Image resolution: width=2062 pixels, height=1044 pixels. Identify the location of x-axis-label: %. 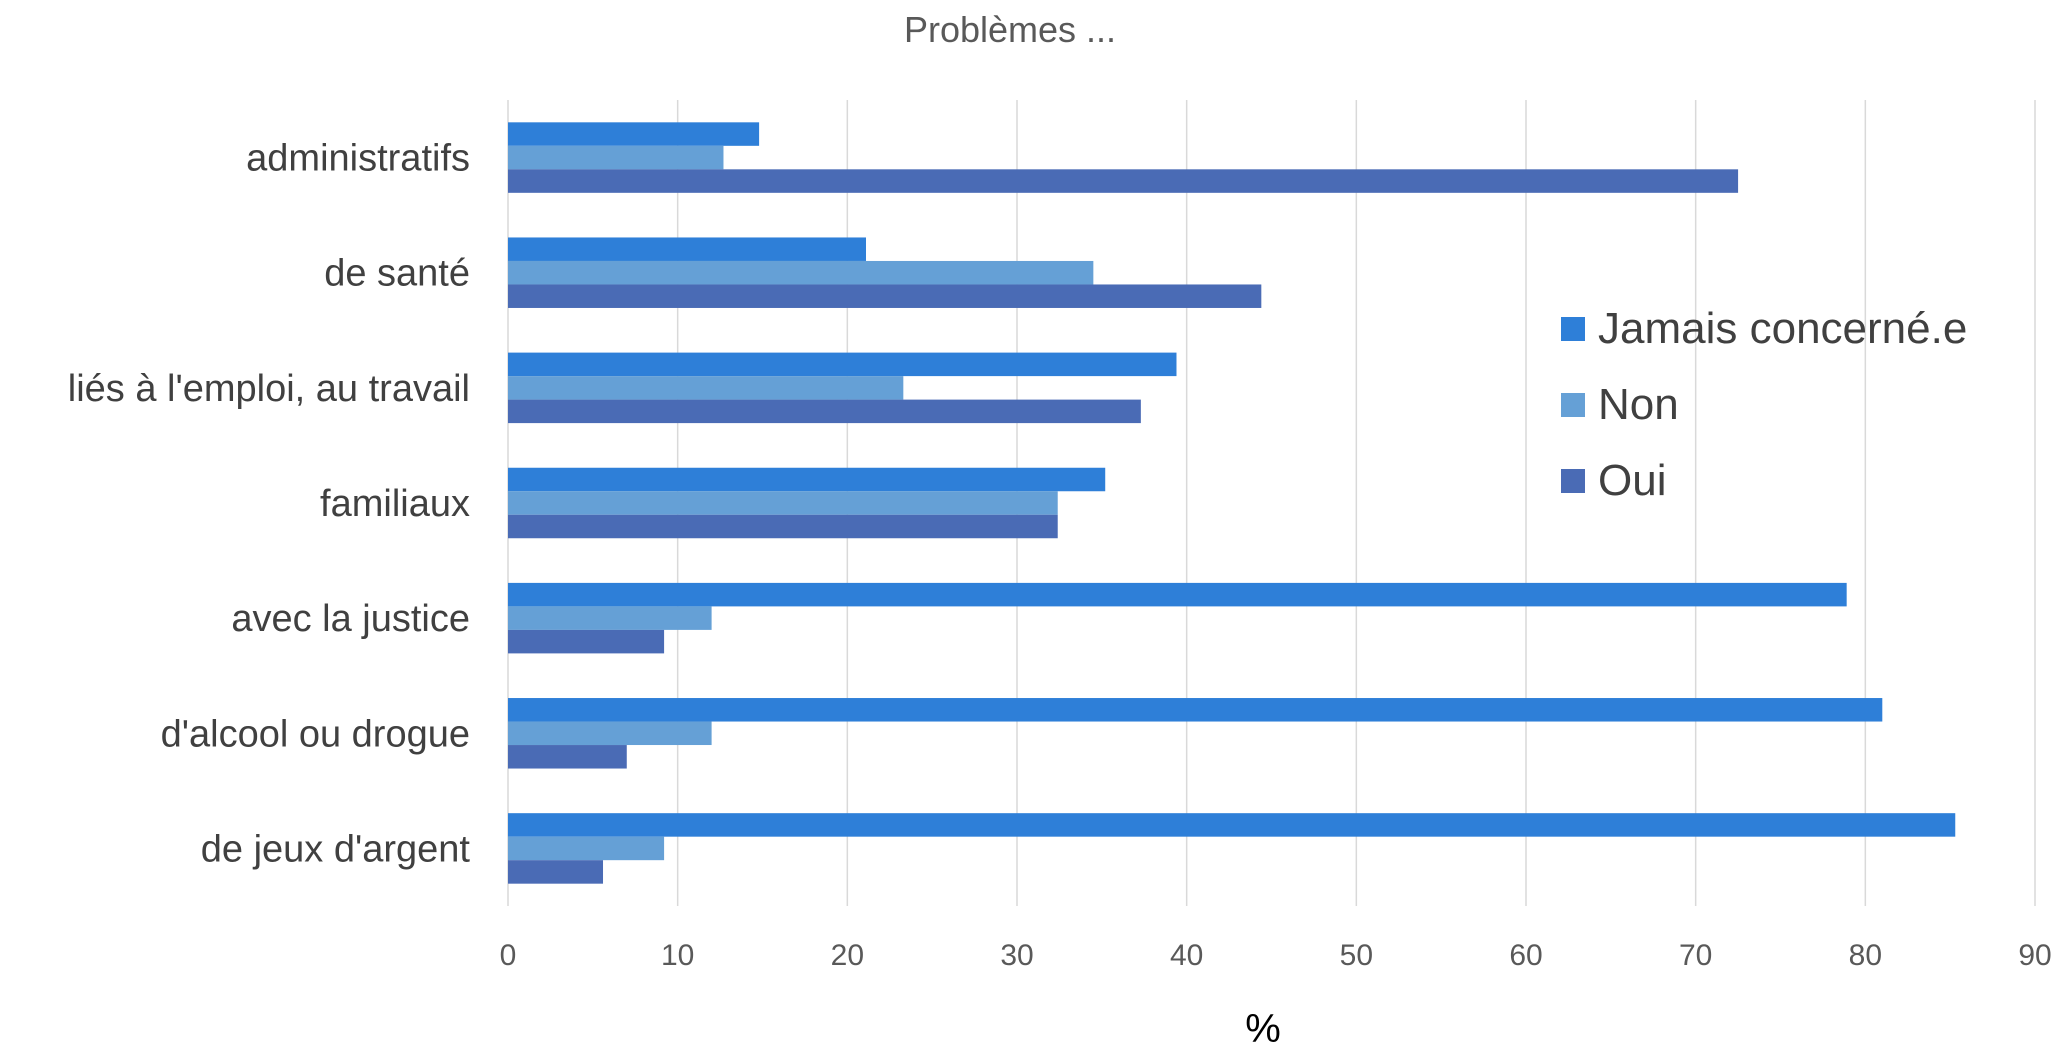
(1263, 1025).